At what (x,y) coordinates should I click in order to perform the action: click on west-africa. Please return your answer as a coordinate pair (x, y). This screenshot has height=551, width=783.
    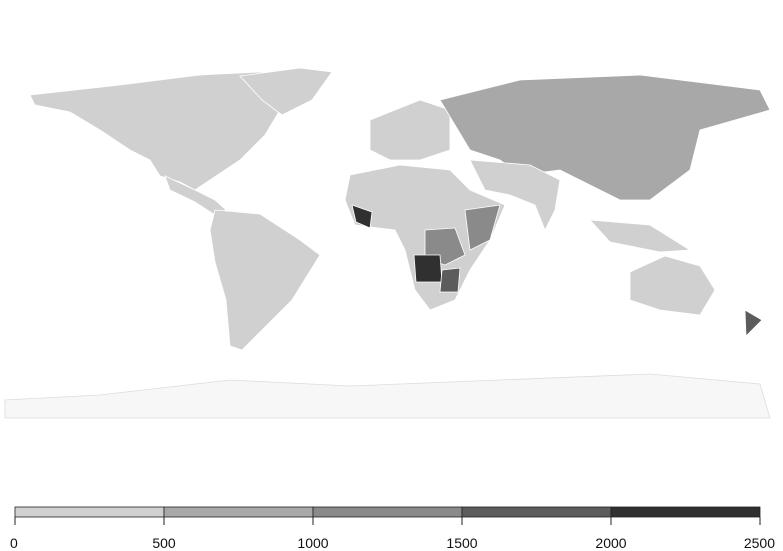
    Looking at the image, I should click on (362, 216).